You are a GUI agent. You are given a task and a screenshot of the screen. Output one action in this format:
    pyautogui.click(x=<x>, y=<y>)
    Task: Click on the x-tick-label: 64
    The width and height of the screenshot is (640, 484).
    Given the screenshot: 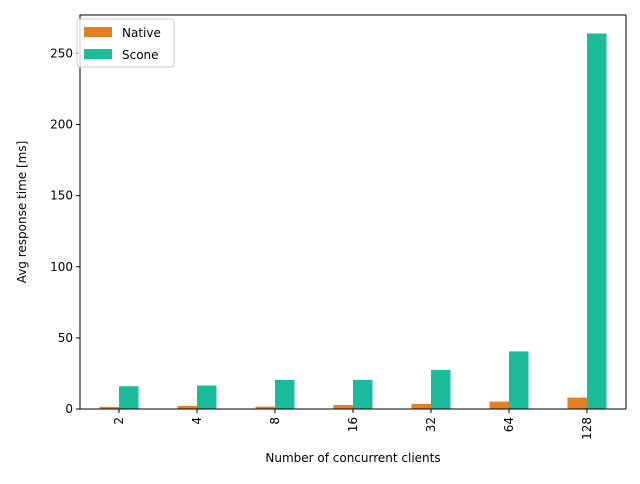 What is the action you would take?
    pyautogui.click(x=509, y=424)
    